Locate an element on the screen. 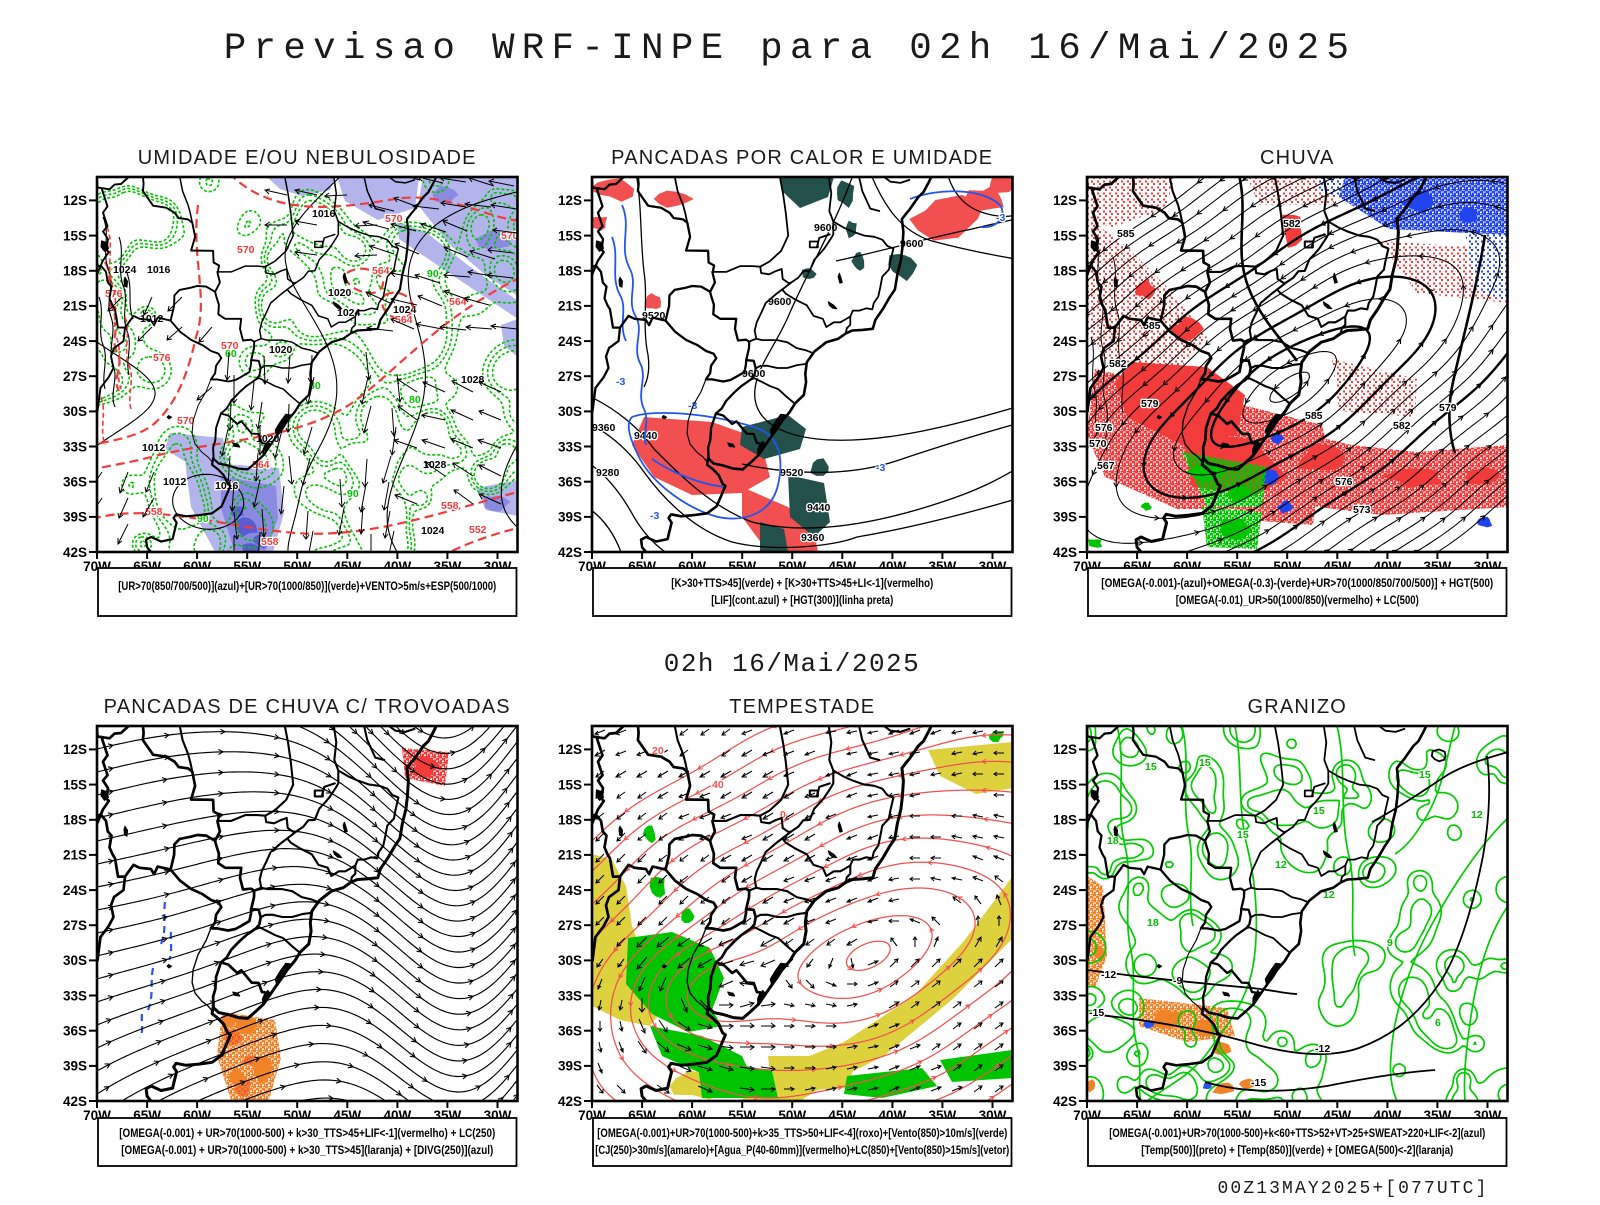 This screenshot has height=1205, width=1600. svg-text: -12 is located at coordinates (1108, 975).